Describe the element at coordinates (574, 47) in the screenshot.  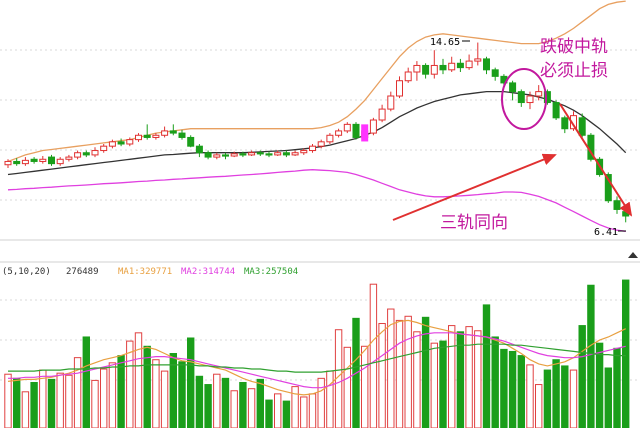
I see `break-annotation-line1: 跌破中轨` at that location.